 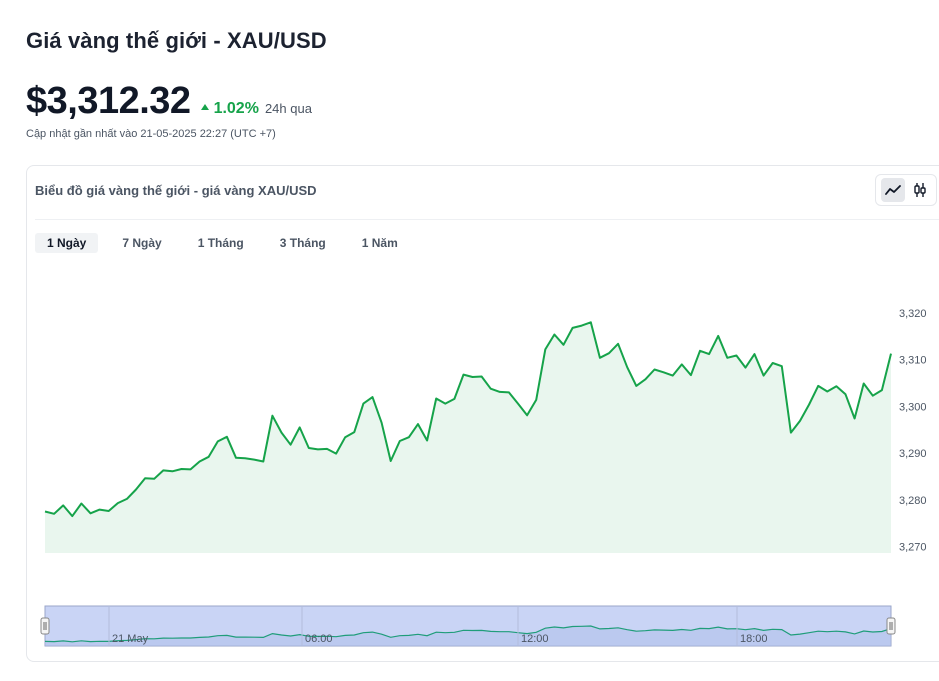 What do you see at coordinates (913, 407) in the screenshot?
I see `y-tick-label: 3,300` at bounding box center [913, 407].